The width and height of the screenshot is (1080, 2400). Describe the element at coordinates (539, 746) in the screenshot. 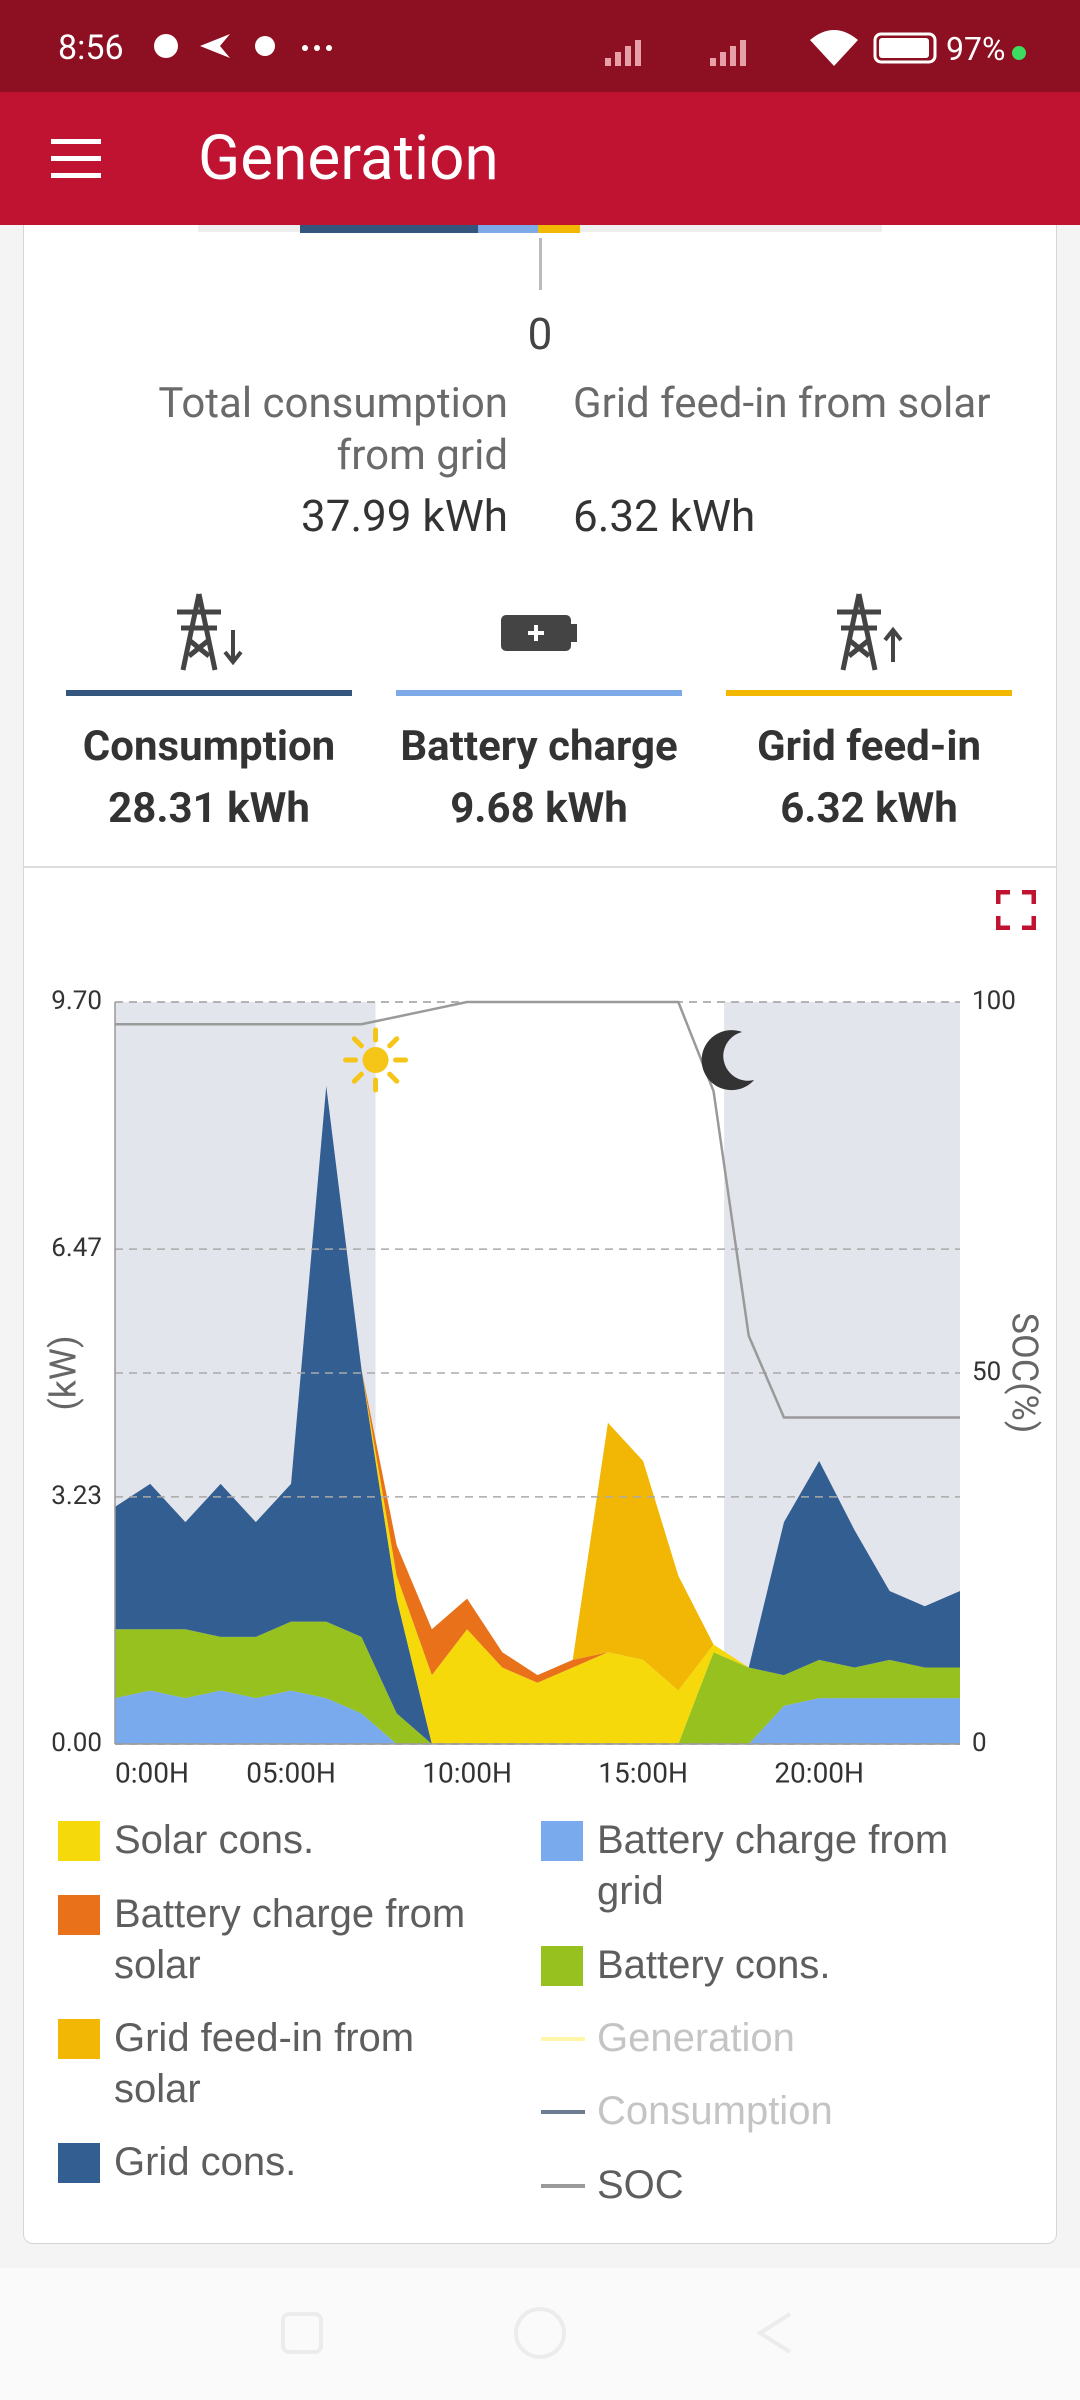

I see `card-label: Battery charge` at that location.